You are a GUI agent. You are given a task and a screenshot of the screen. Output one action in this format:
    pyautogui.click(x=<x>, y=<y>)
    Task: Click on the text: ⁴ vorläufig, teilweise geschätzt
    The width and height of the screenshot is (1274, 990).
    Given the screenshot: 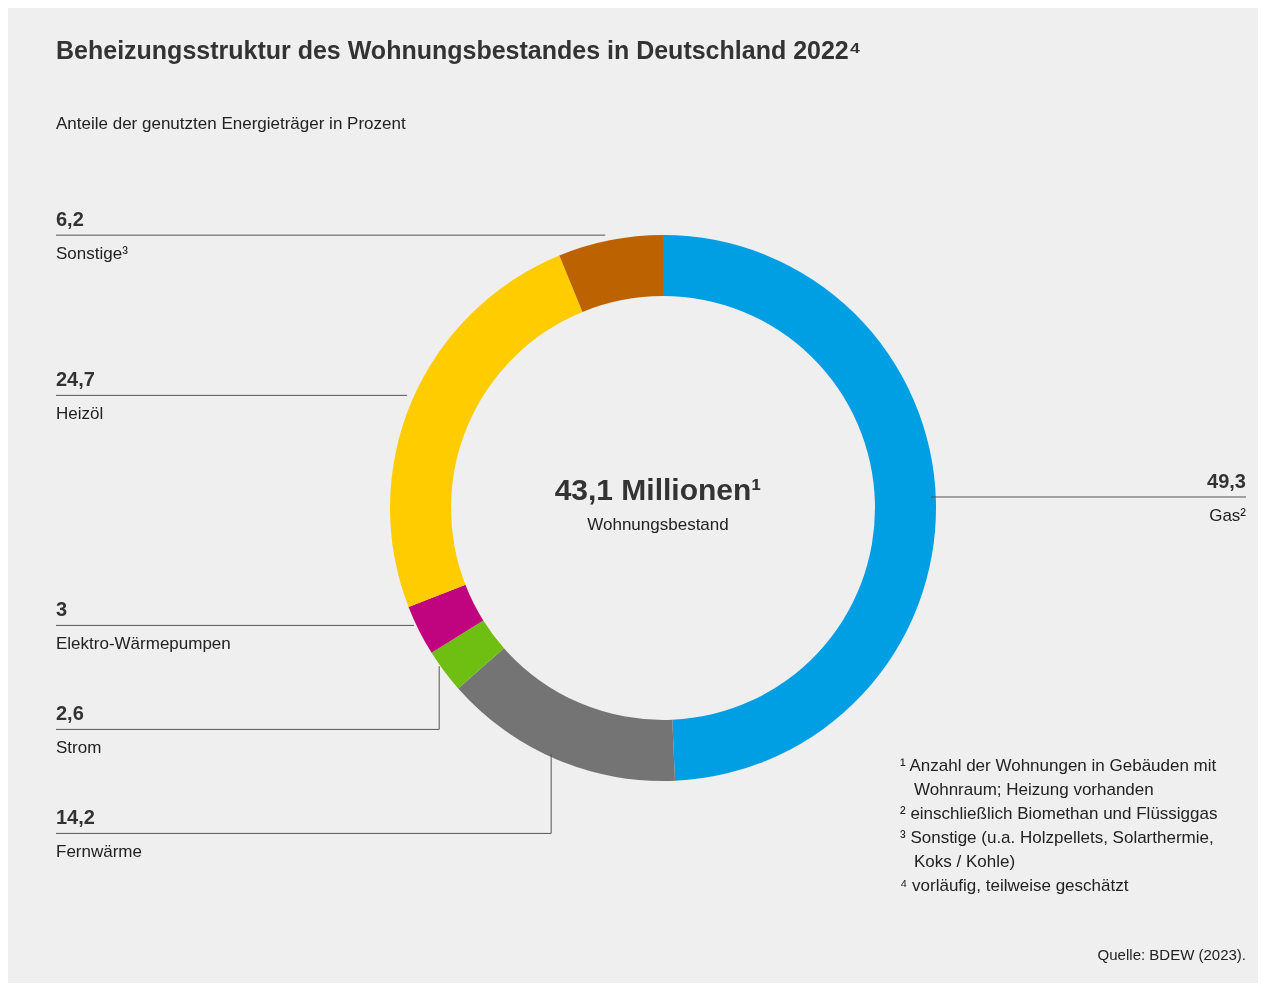 What is the action you would take?
    pyautogui.click(x=1015, y=886)
    